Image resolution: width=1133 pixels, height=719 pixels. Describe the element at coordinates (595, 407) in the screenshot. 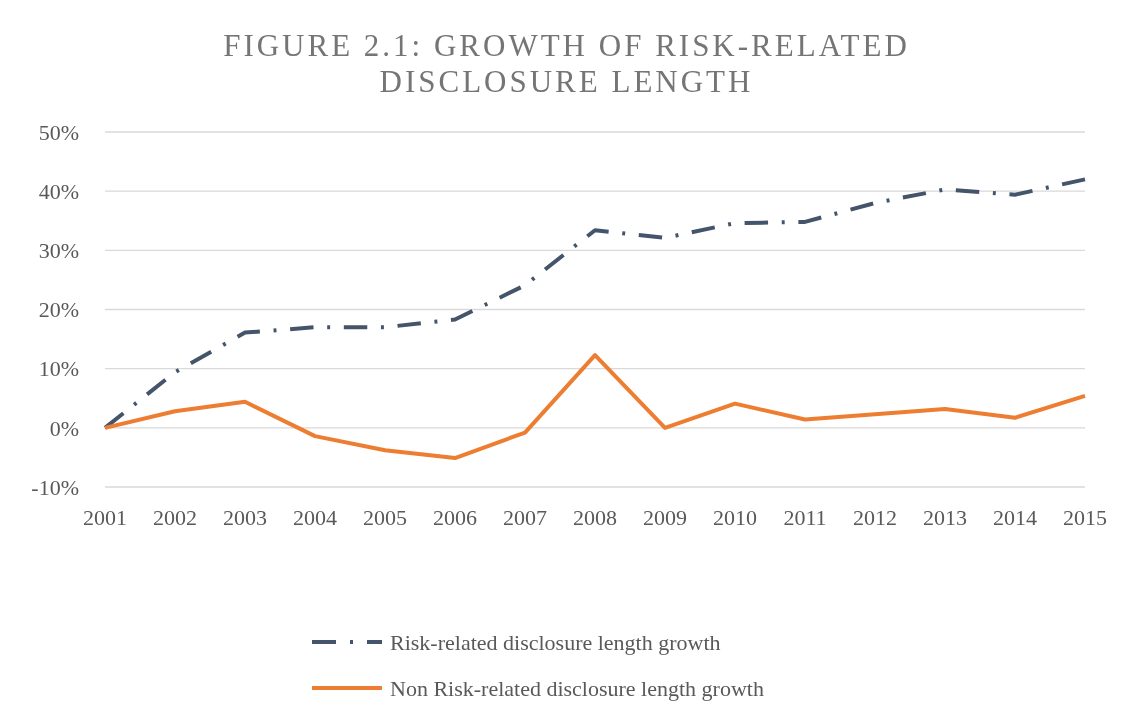

I see `line-series` at that location.